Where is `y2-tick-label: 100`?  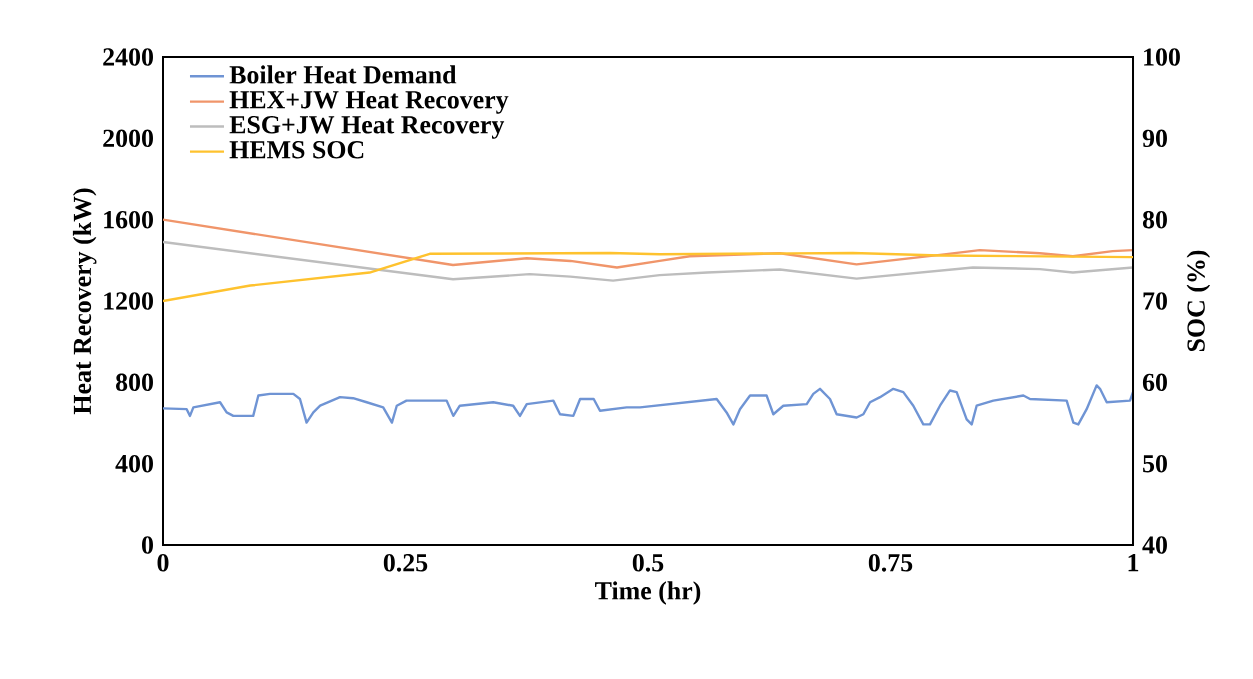
y2-tick-label: 100 is located at coordinates (1162, 57).